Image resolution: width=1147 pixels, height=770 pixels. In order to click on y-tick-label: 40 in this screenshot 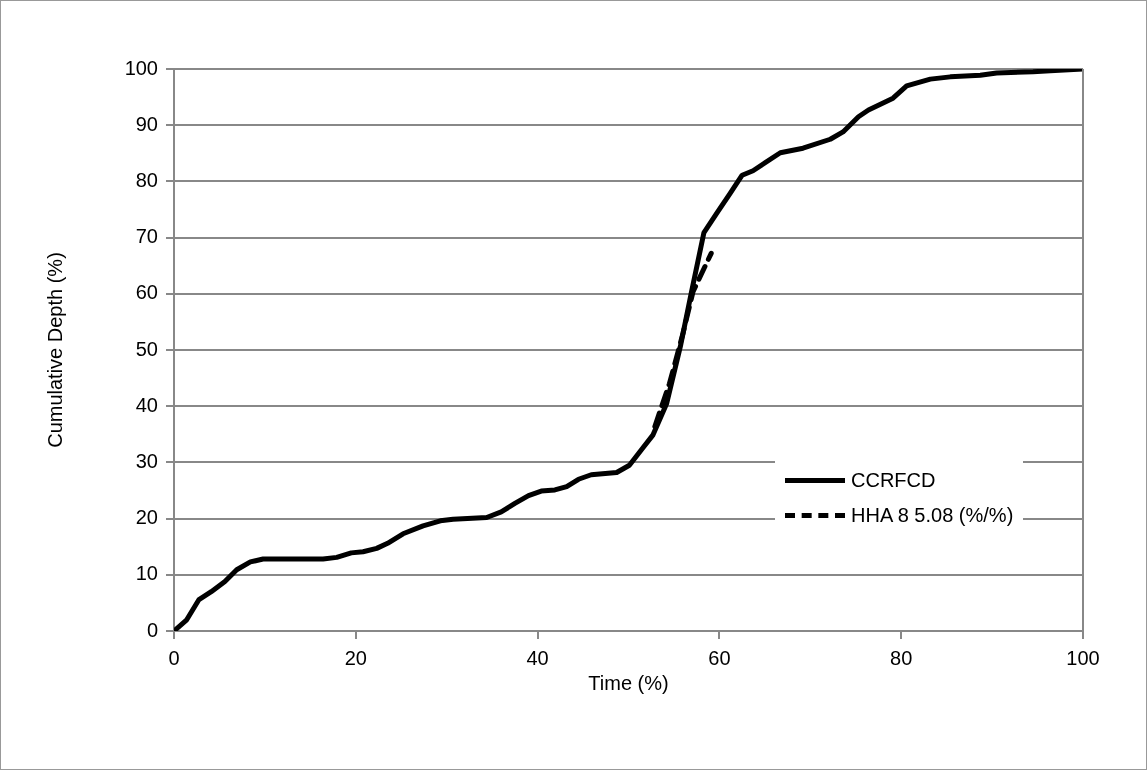, I will do `click(146, 404)`.